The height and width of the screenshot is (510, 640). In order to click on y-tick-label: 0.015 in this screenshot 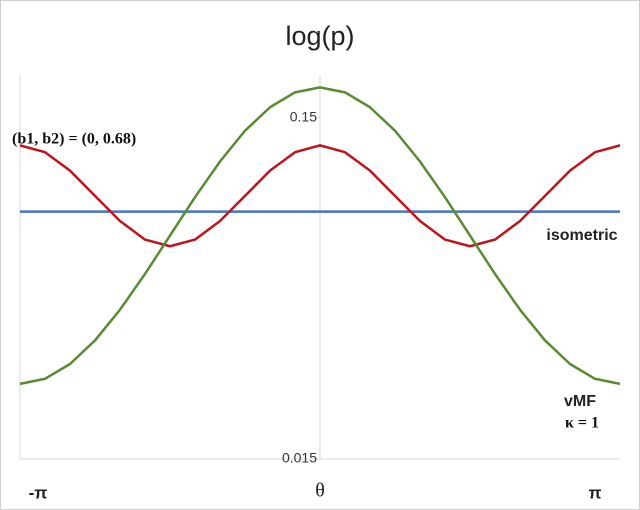, I will do `click(299, 458)`.